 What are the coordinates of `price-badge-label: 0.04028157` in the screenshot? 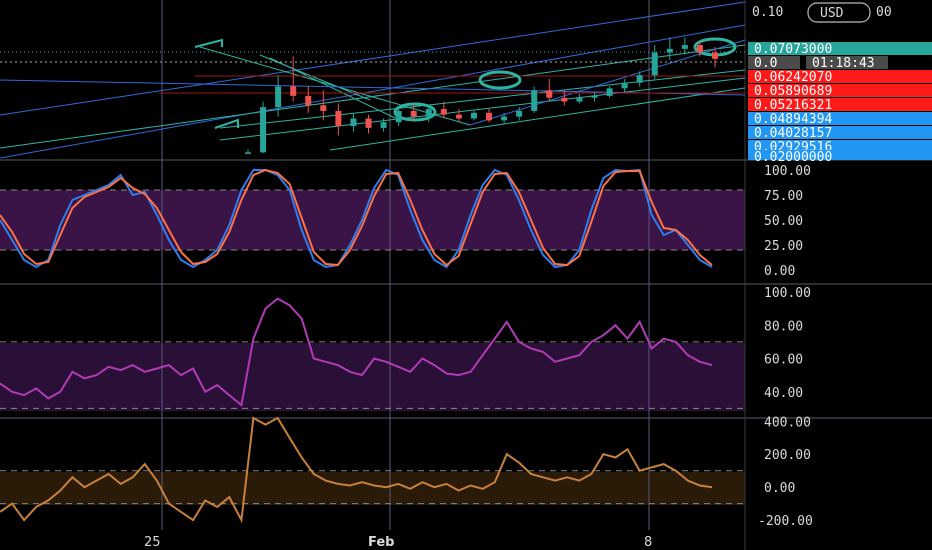 It's located at (793, 133).